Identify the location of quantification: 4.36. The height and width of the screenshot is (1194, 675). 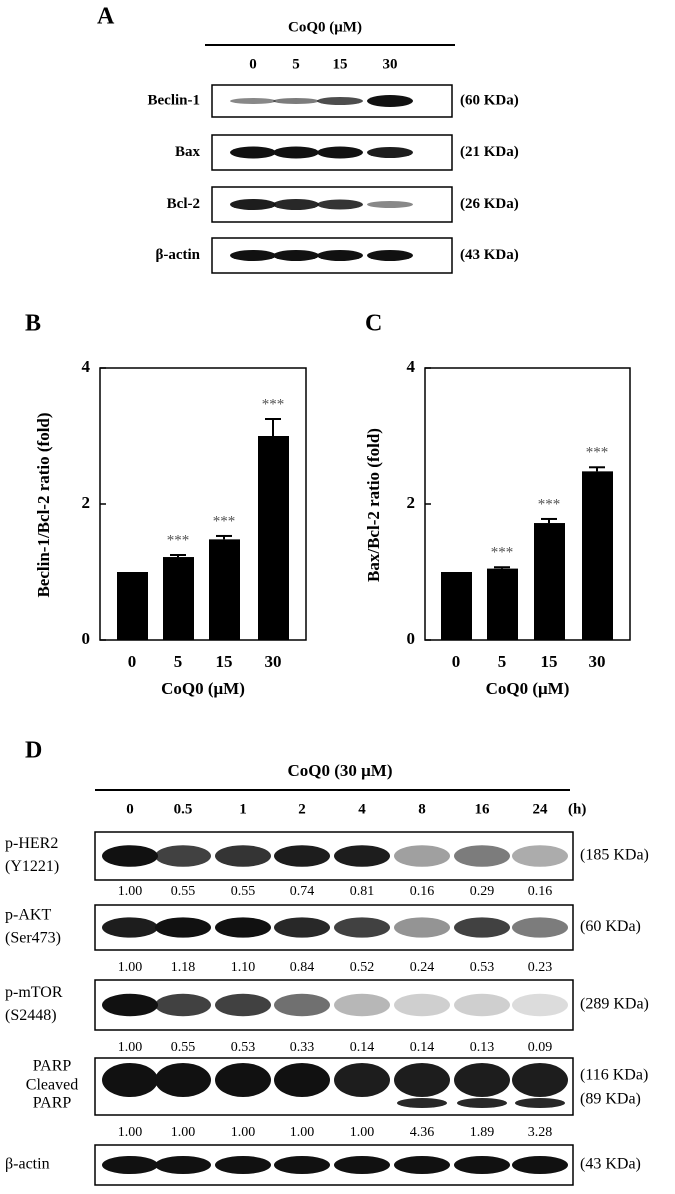
(422, 1132).